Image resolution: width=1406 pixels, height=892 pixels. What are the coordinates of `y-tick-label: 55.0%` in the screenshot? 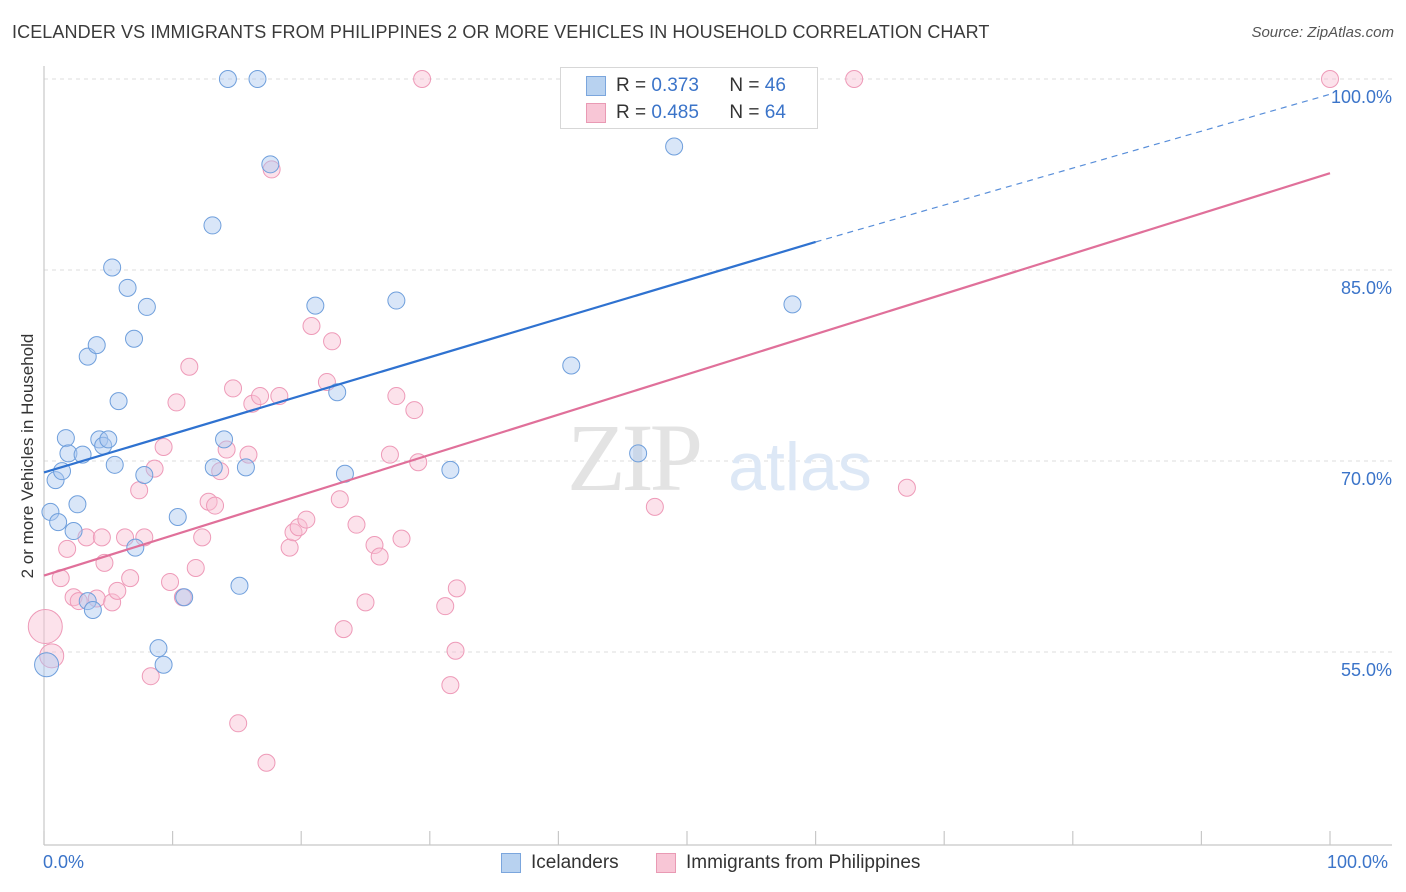 It's located at (1366, 670).